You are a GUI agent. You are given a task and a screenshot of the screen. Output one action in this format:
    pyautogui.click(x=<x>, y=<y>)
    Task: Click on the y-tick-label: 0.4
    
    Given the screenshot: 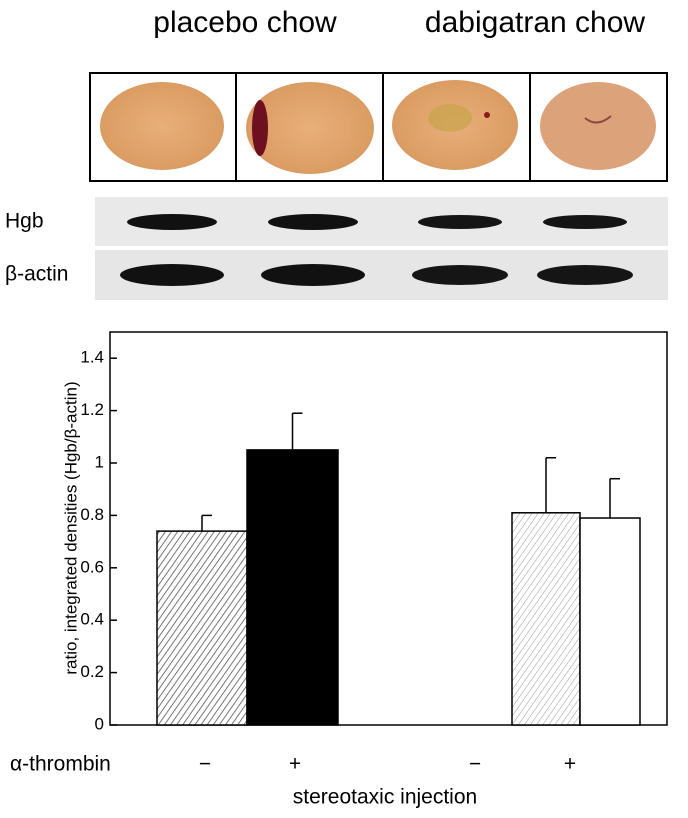 What is the action you would take?
    pyautogui.click(x=92, y=619)
    